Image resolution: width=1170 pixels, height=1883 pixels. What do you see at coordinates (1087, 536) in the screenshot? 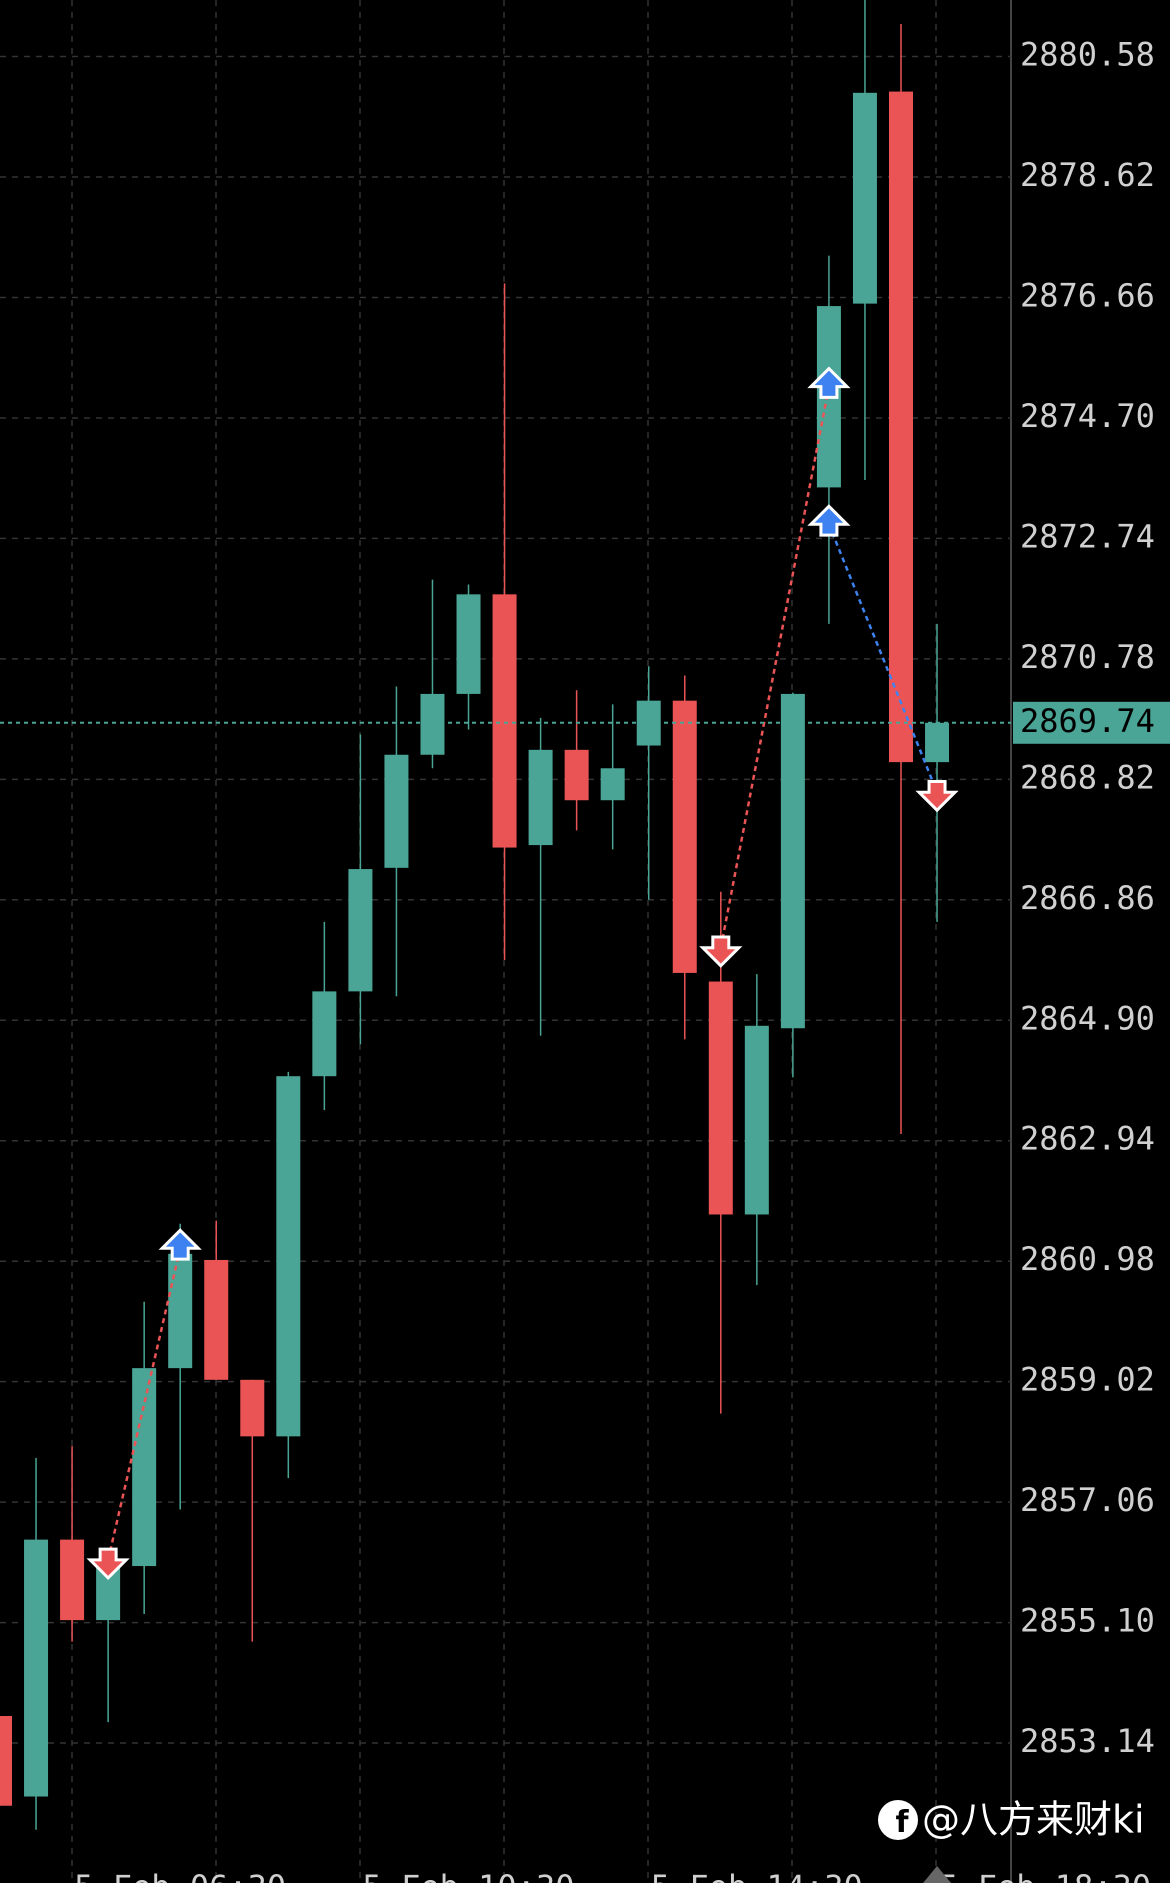
I see `y-tick-label: 2872.74` at bounding box center [1087, 536].